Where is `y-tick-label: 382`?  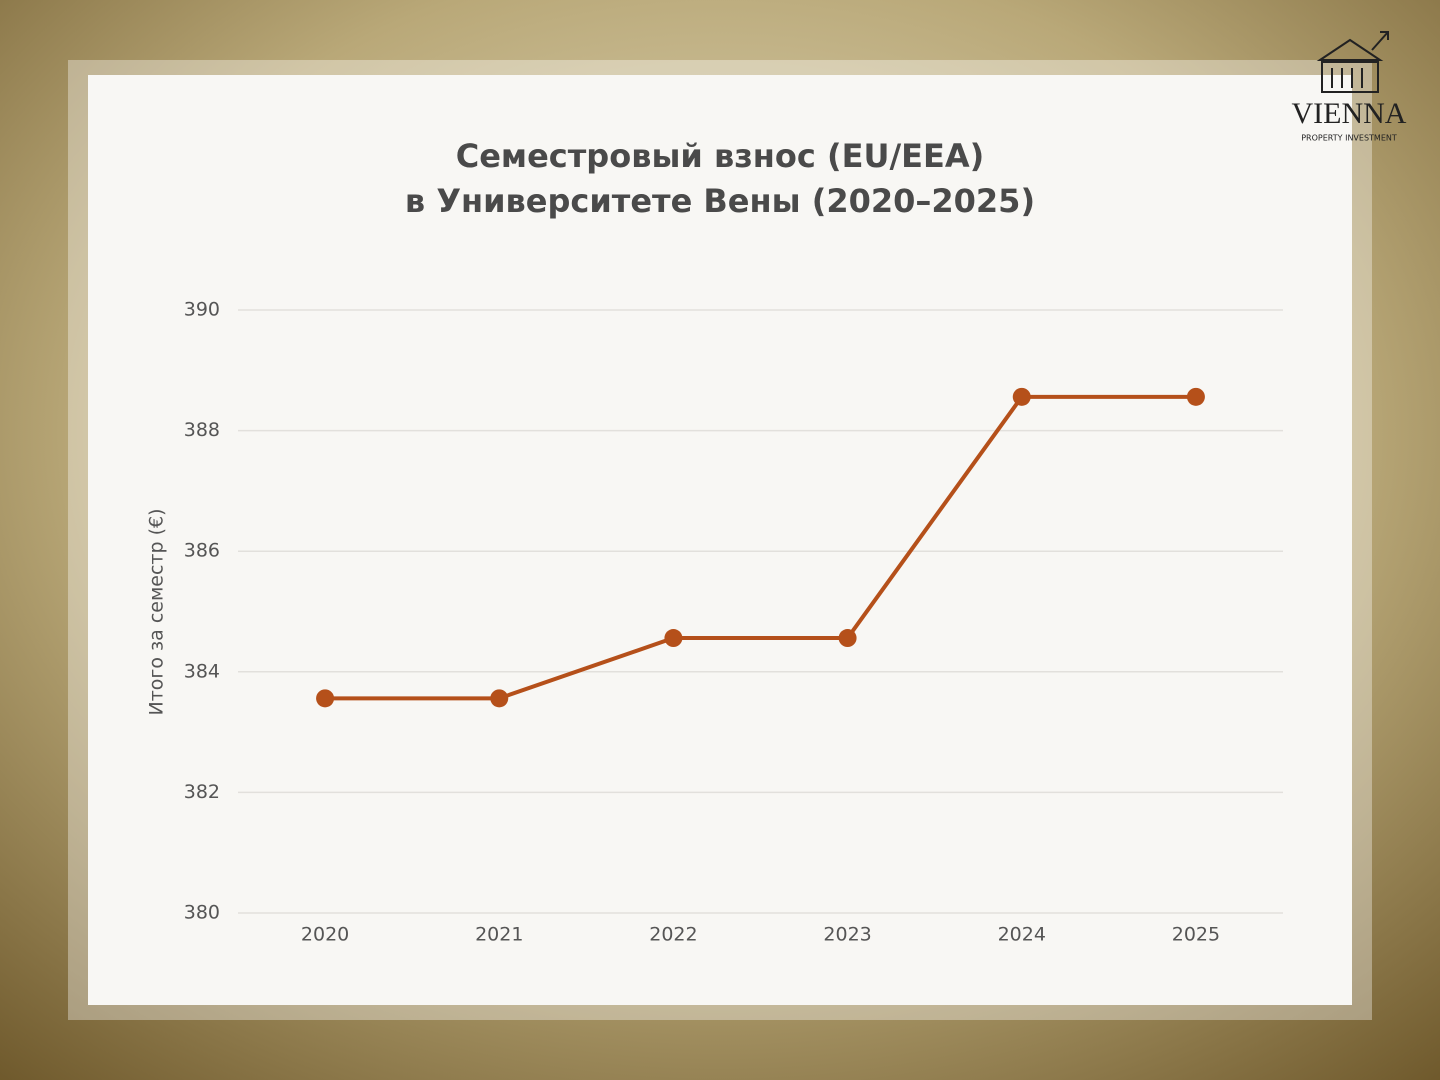
y-tick-label: 382 is located at coordinates (202, 792).